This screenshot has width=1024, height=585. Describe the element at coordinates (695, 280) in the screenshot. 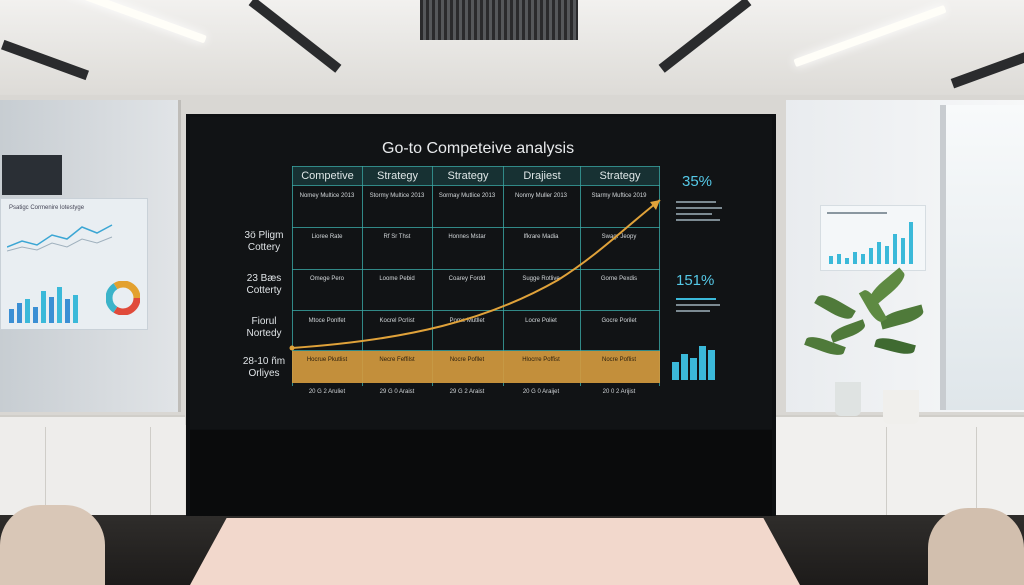

I see `kpi-bottom-value: 151%` at that location.